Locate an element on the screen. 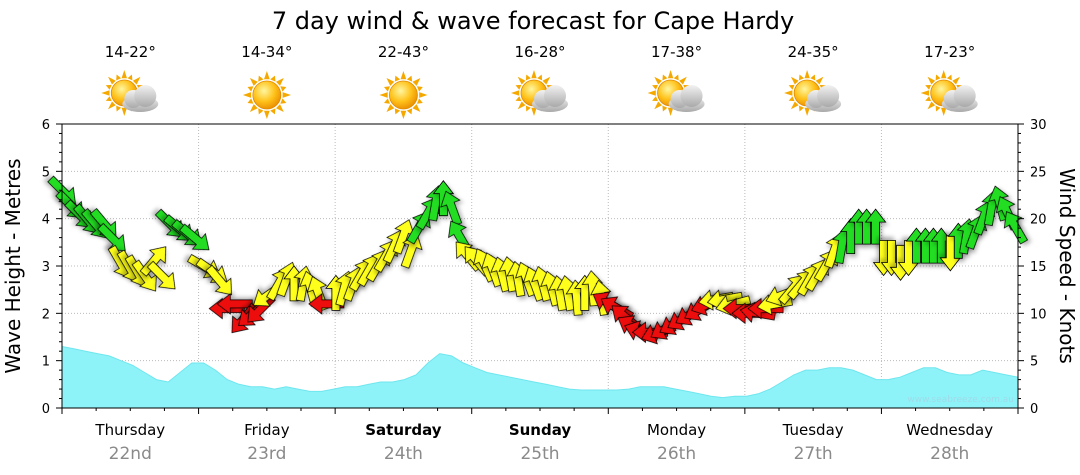 The image size is (1080, 475). y2-axis-label: Wind Speed - Knots is located at coordinates (1067, 266).